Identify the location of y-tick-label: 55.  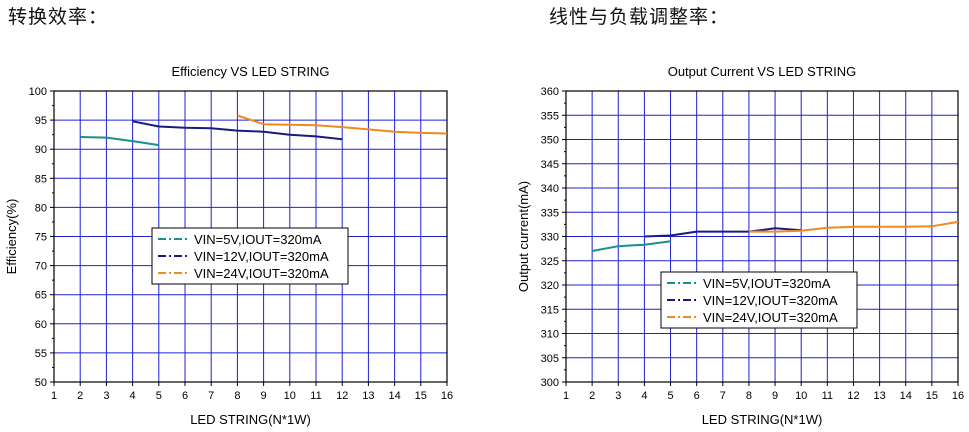
(41, 354).